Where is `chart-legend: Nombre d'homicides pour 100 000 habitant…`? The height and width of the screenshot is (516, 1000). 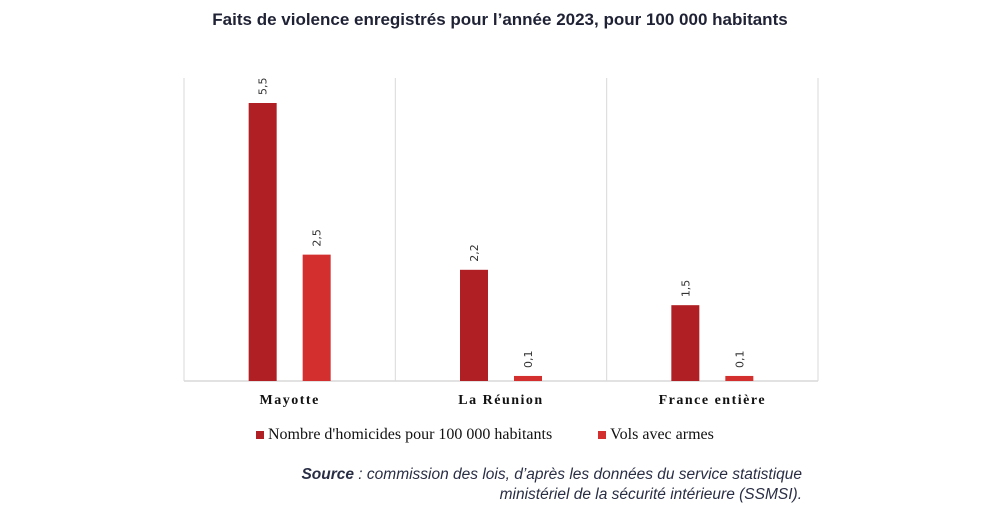
chart-legend: Nombre d'homicides pour 100 000 habitant… is located at coordinates (508, 435).